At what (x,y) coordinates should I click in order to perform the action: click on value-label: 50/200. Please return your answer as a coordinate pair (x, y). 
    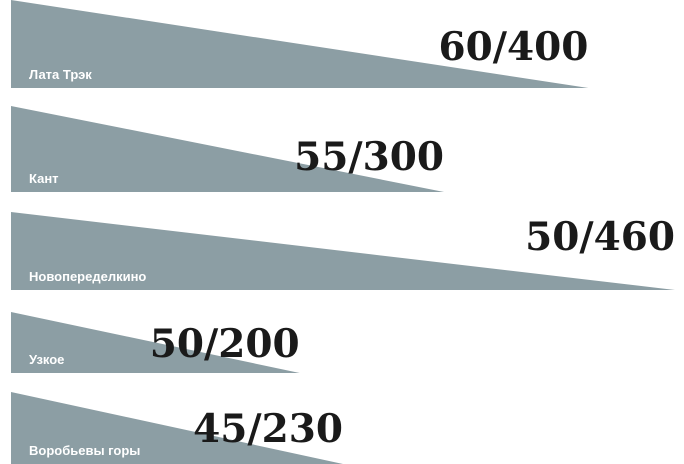
    Looking at the image, I should click on (225, 344).